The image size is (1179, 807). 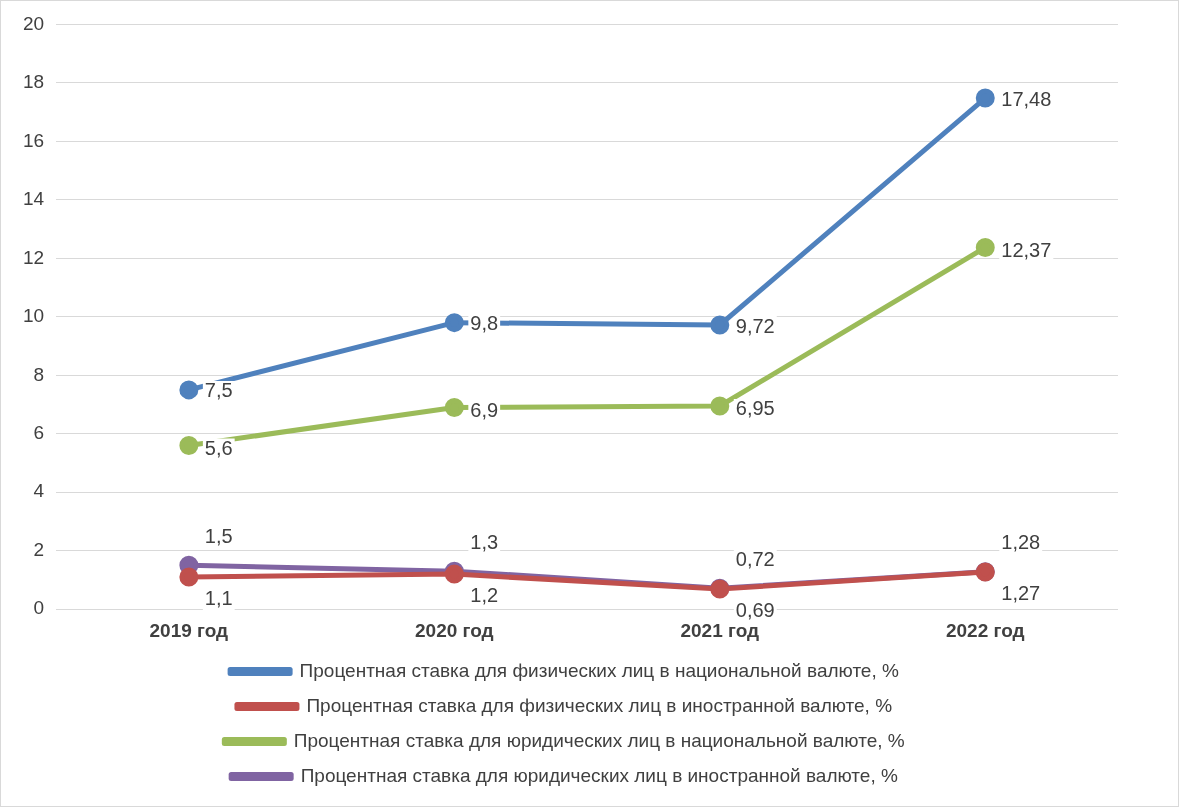 I want to click on legend-label: Процентная ставка для юридических лиц в национальной валюте, %, so click(x=599, y=740).